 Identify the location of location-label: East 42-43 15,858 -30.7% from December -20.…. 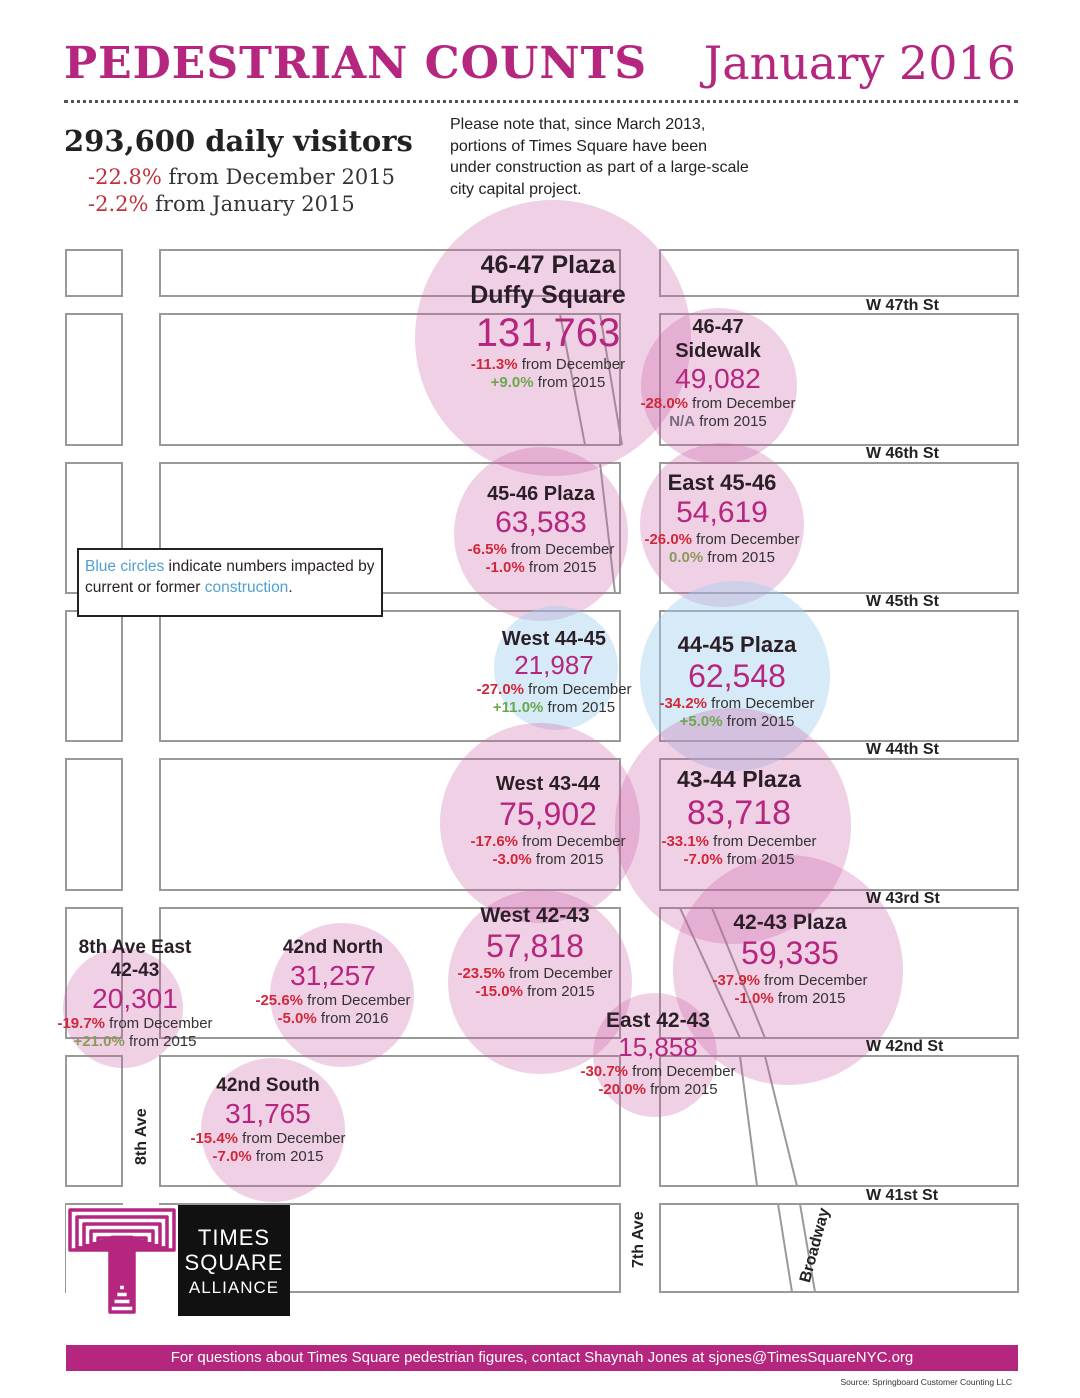
(657, 1053).